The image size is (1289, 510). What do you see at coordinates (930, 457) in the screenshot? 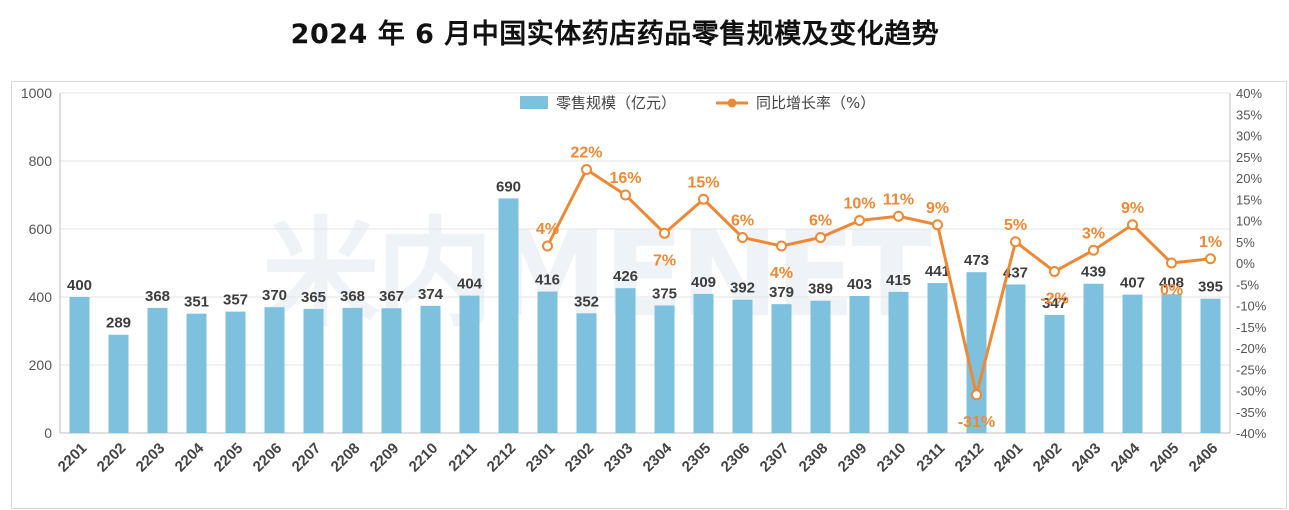
I see `x-tick-label: 2311` at bounding box center [930, 457].